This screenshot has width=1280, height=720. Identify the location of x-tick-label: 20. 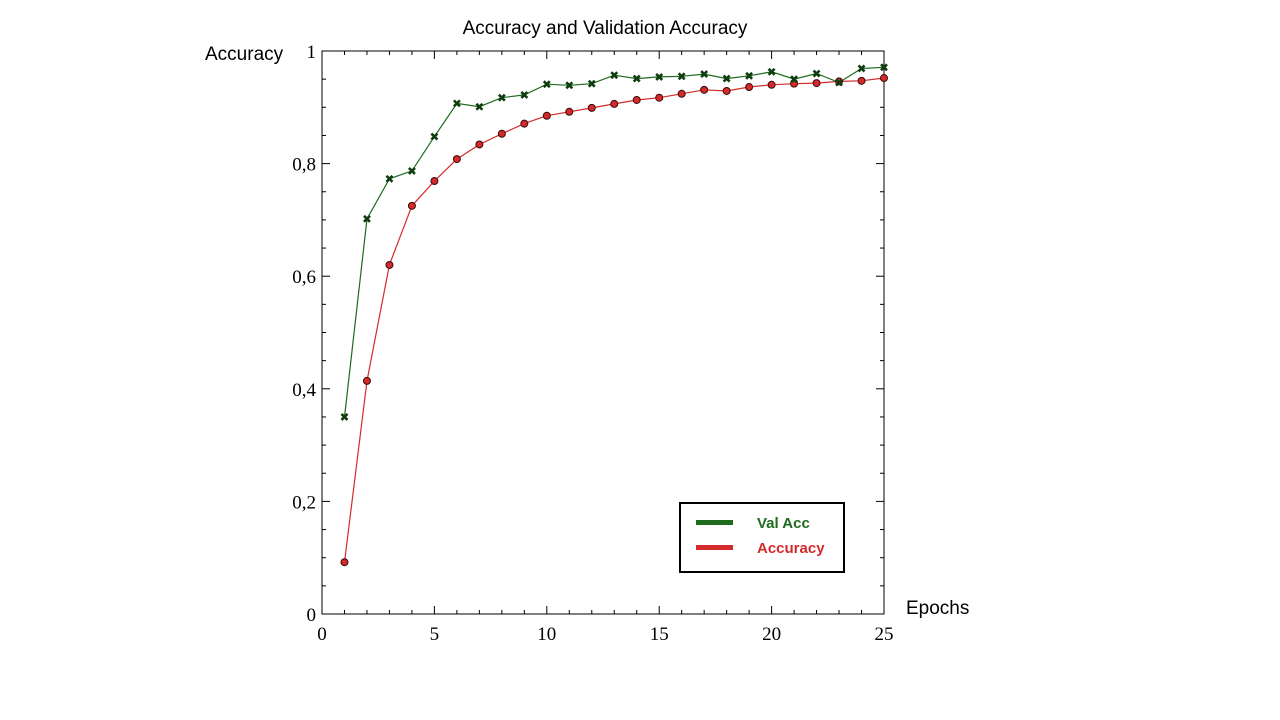
(771, 634).